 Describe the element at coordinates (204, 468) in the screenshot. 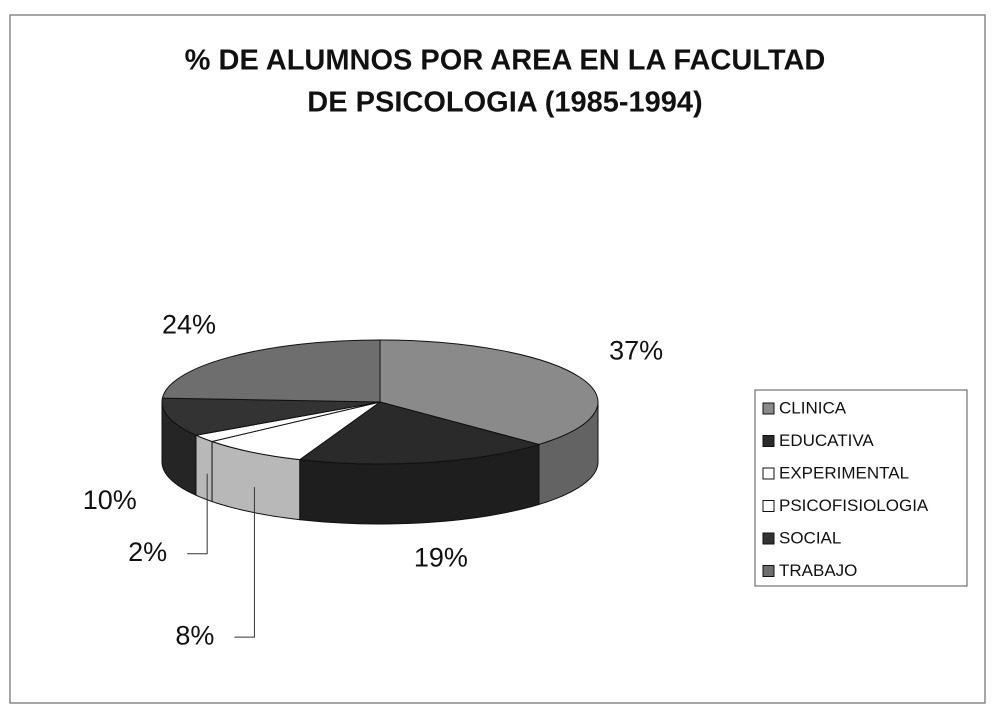

I see `slice-side` at that location.